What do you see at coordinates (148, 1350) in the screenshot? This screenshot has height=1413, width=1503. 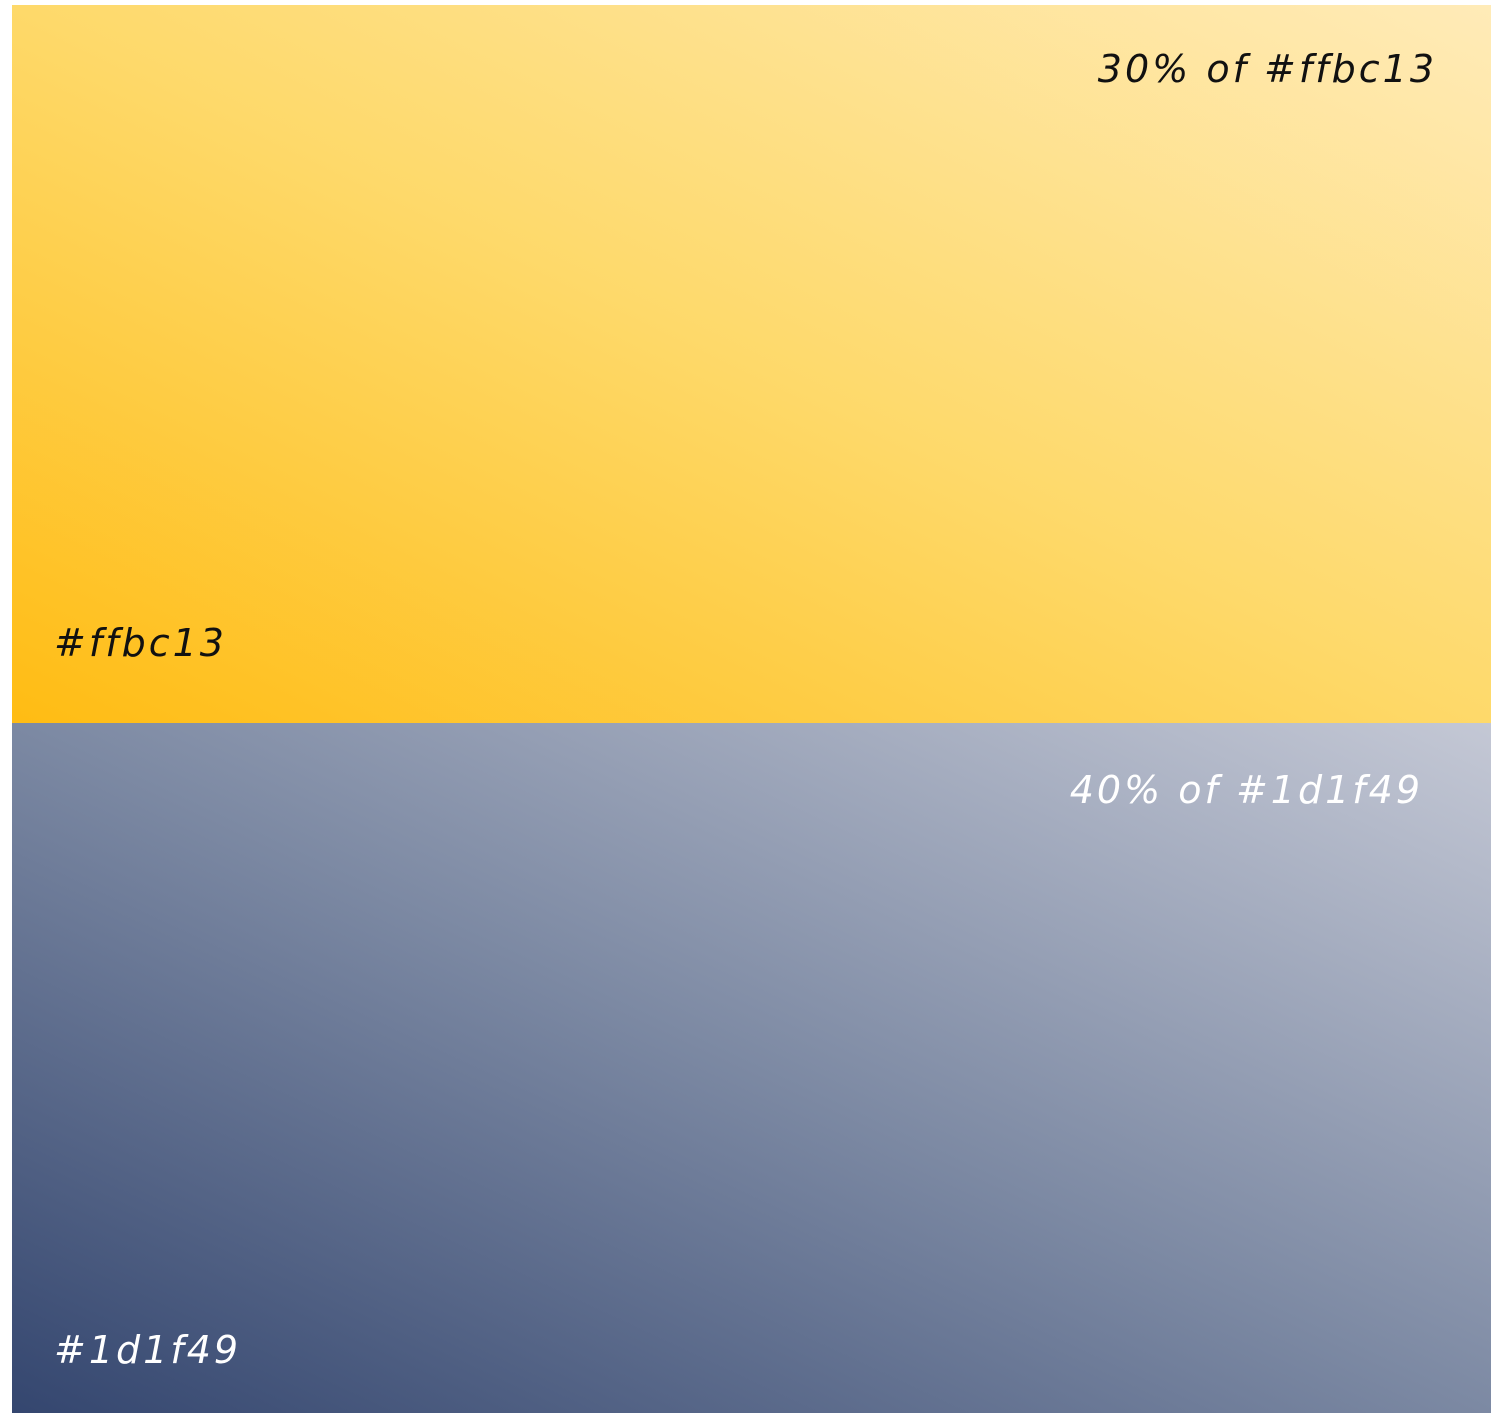 I see `navy-base-color-label: #1d1f49` at bounding box center [148, 1350].